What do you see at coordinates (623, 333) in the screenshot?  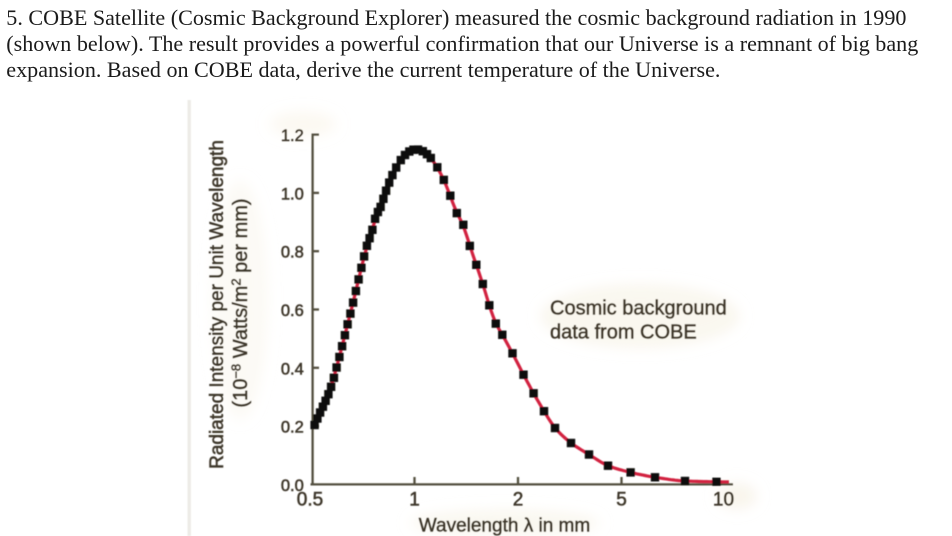 I see `svg-text: data from COBE` at bounding box center [623, 333].